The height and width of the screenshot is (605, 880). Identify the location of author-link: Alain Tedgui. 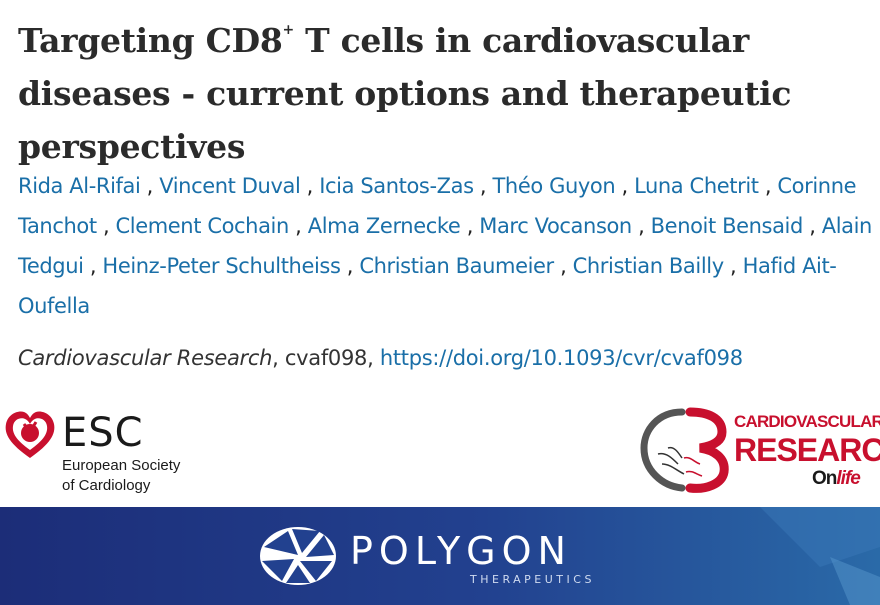
(445, 246).